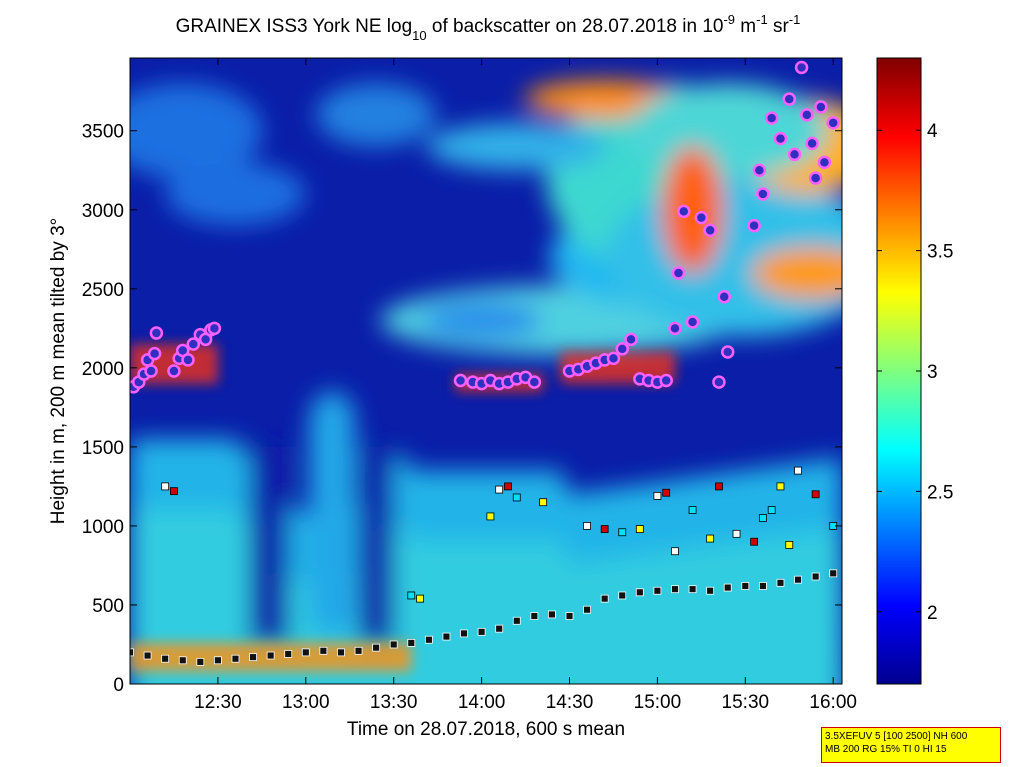  I want to click on x-tick-label: 12:30, so click(218, 702).